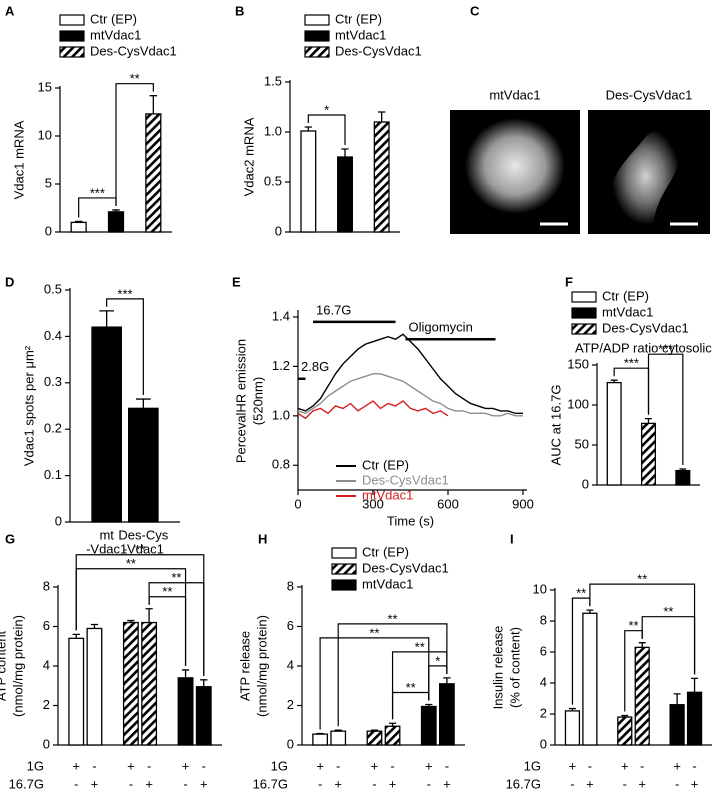 The height and width of the screenshot is (797, 718). I want to click on x-tick-label: 300, so click(373, 503).